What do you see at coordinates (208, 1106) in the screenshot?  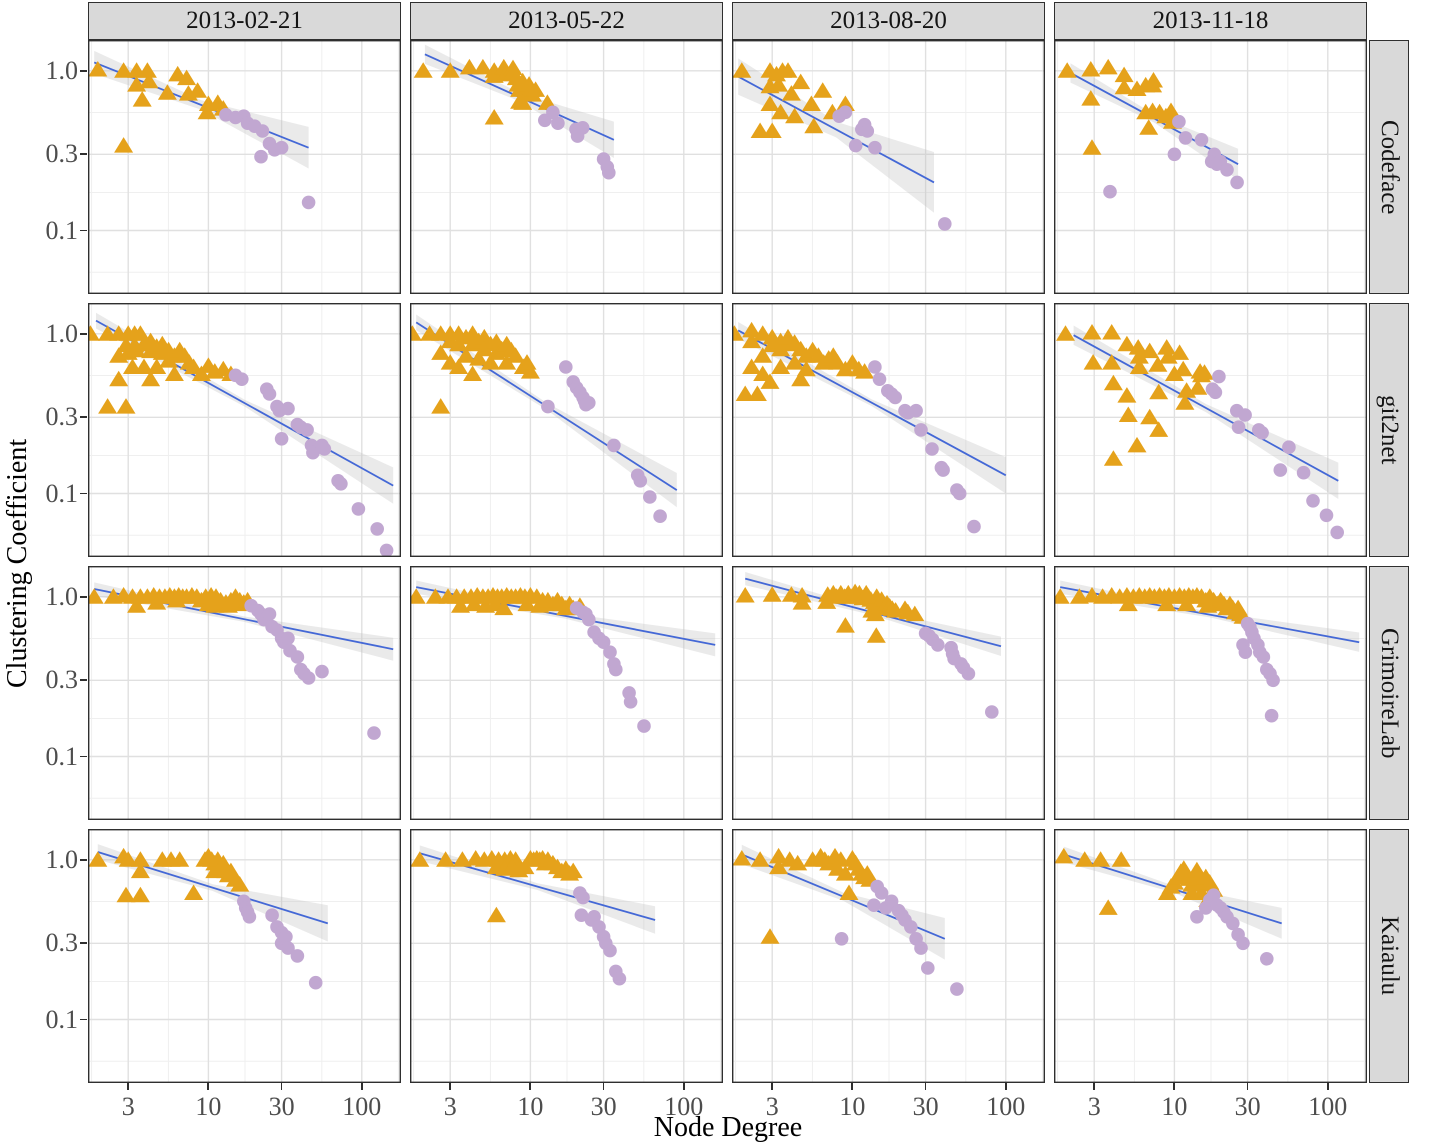 I see `x-tick-label: 10` at bounding box center [208, 1106].